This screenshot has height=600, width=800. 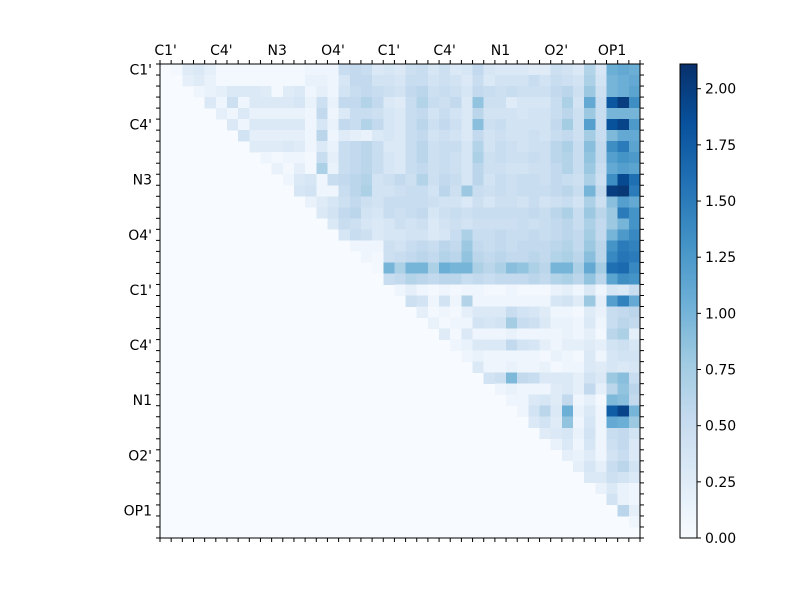 What do you see at coordinates (142, 181) in the screenshot?
I see `y-axis-tick-label: N3` at bounding box center [142, 181].